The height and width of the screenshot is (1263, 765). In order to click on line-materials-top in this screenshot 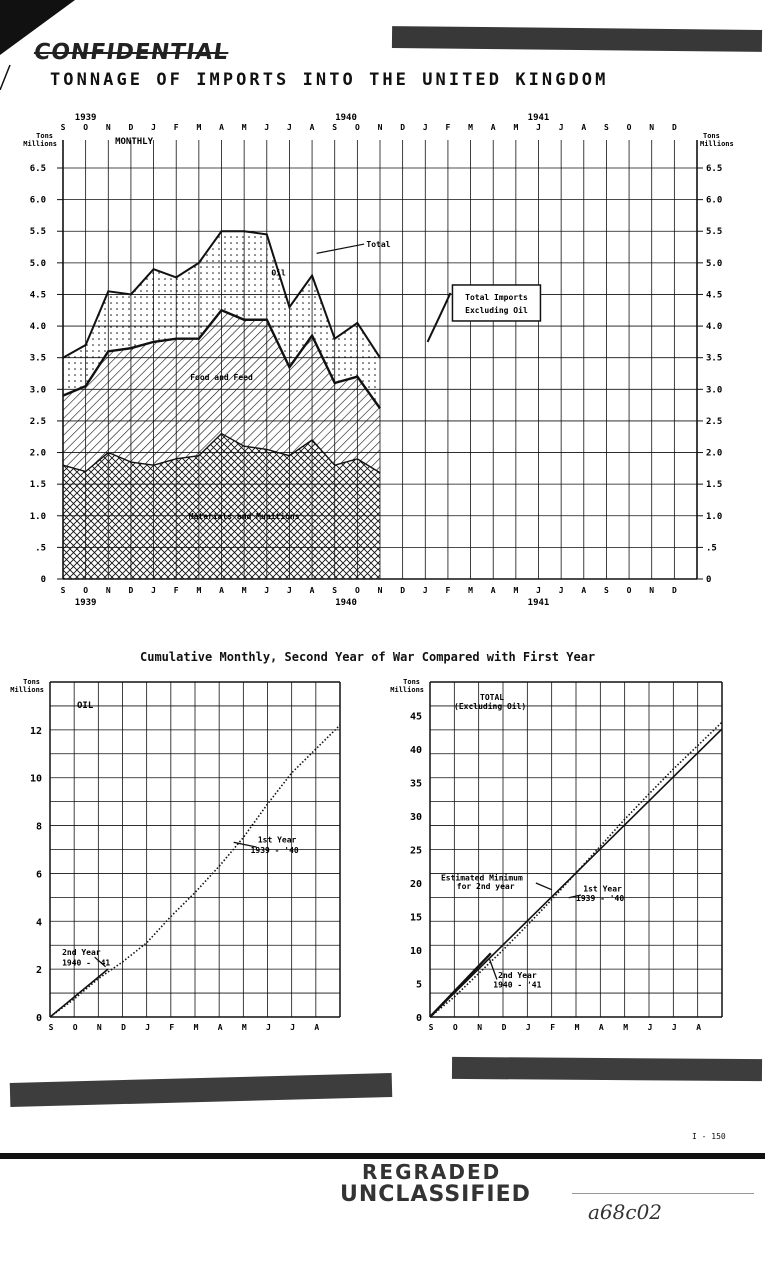, I will do `click(221, 453)`.